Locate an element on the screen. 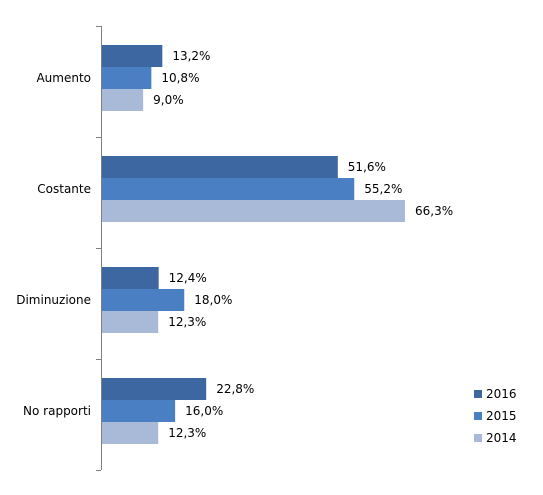  category-label: Diminuzione is located at coordinates (53, 300).